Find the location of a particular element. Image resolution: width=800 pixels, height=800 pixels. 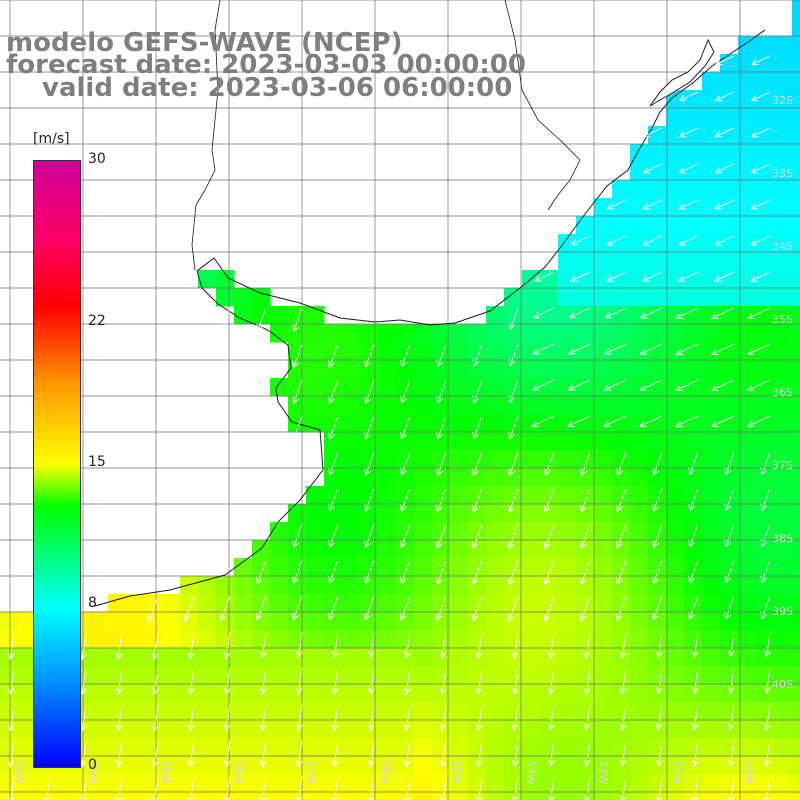

border-outline is located at coordinates (206, 135).